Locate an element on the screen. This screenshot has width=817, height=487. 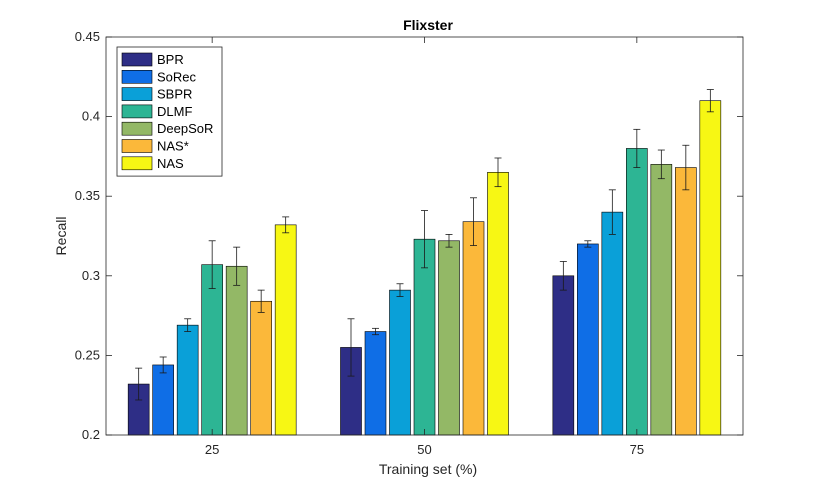
legend-label: SBPR is located at coordinates (174, 94).